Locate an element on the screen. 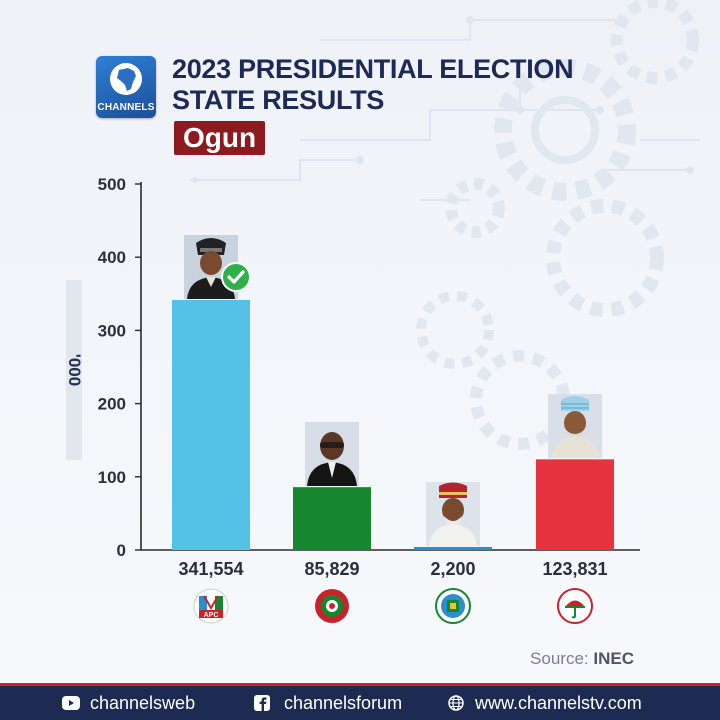 The image size is (720, 720). candidate-portrait-lp is located at coordinates (332, 454).